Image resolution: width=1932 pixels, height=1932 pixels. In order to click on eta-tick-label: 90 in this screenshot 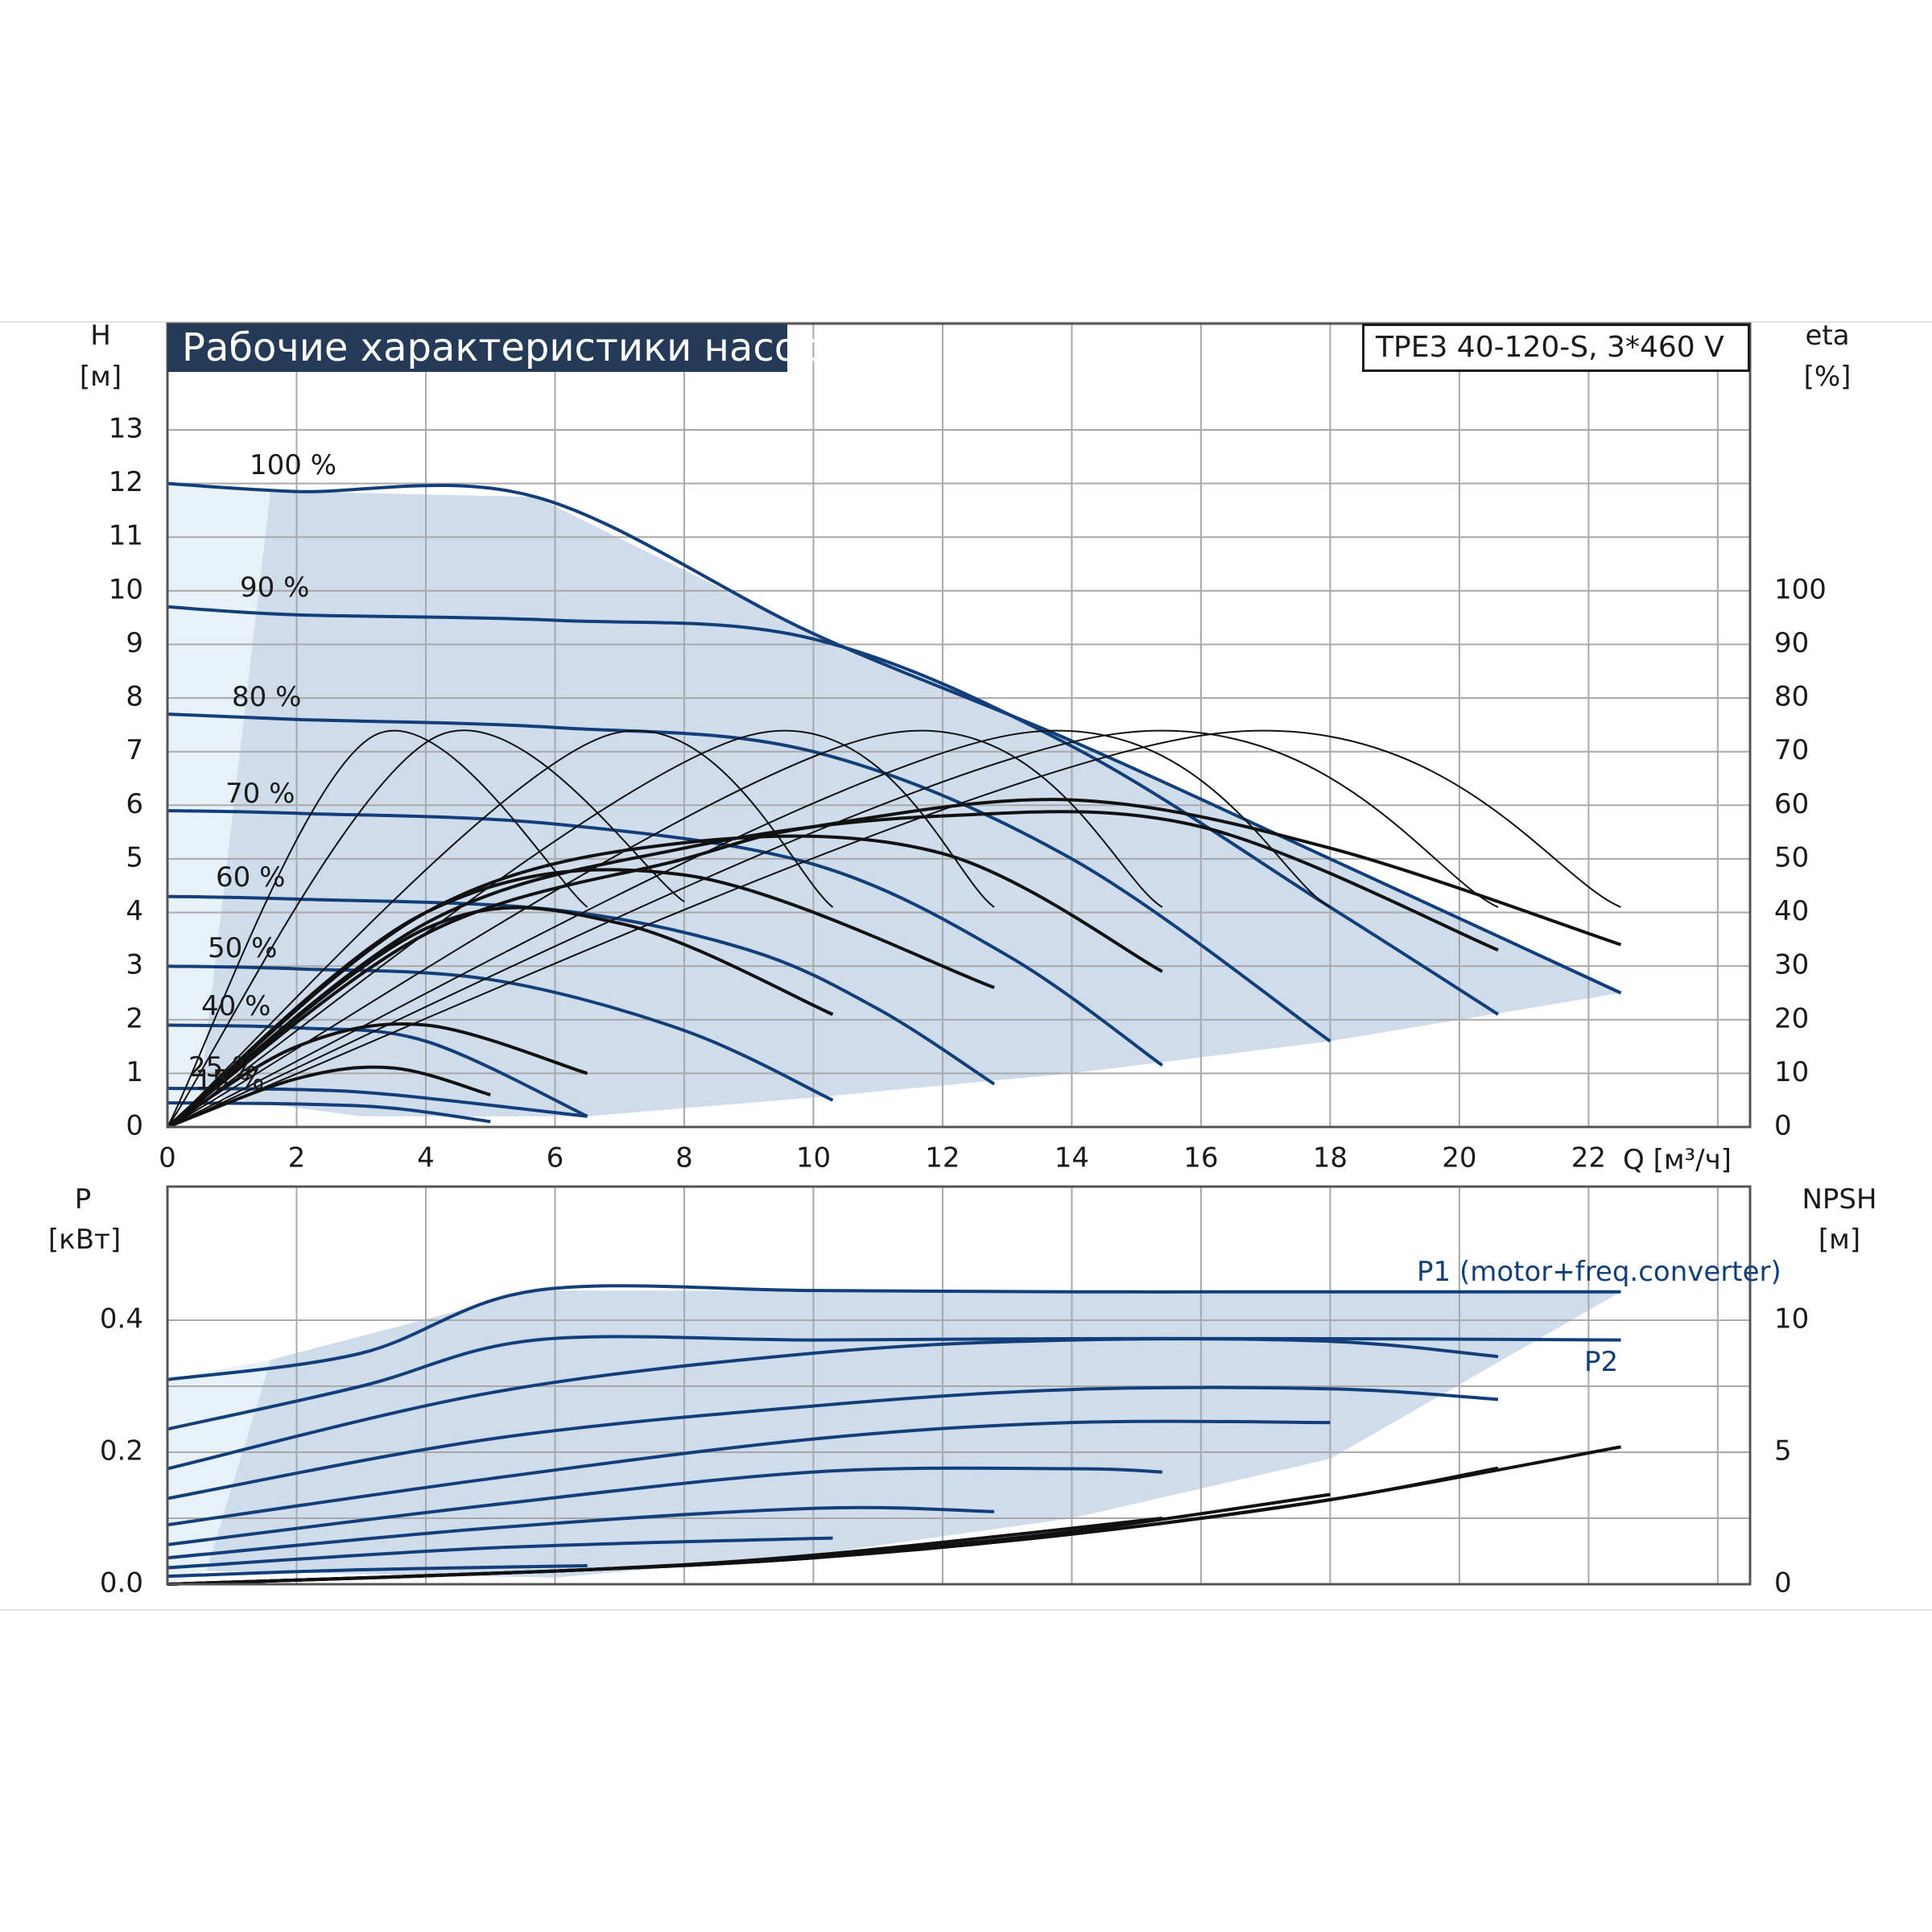, I will do `click(1791, 643)`.